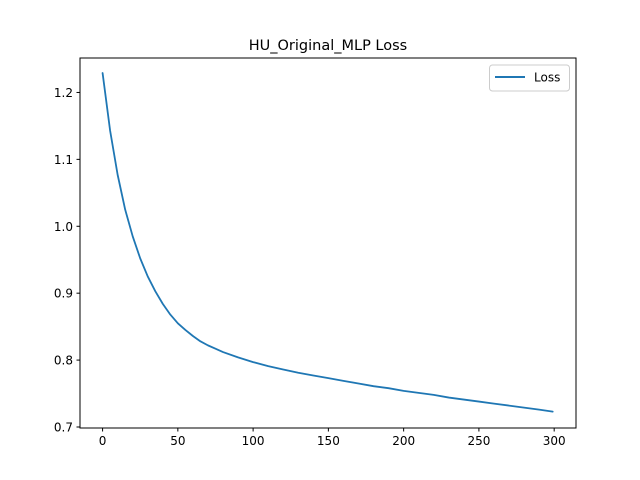  What do you see at coordinates (403, 441) in the screenshot?
I see `x-tick-label: 200` at bounding box center [403, 441].